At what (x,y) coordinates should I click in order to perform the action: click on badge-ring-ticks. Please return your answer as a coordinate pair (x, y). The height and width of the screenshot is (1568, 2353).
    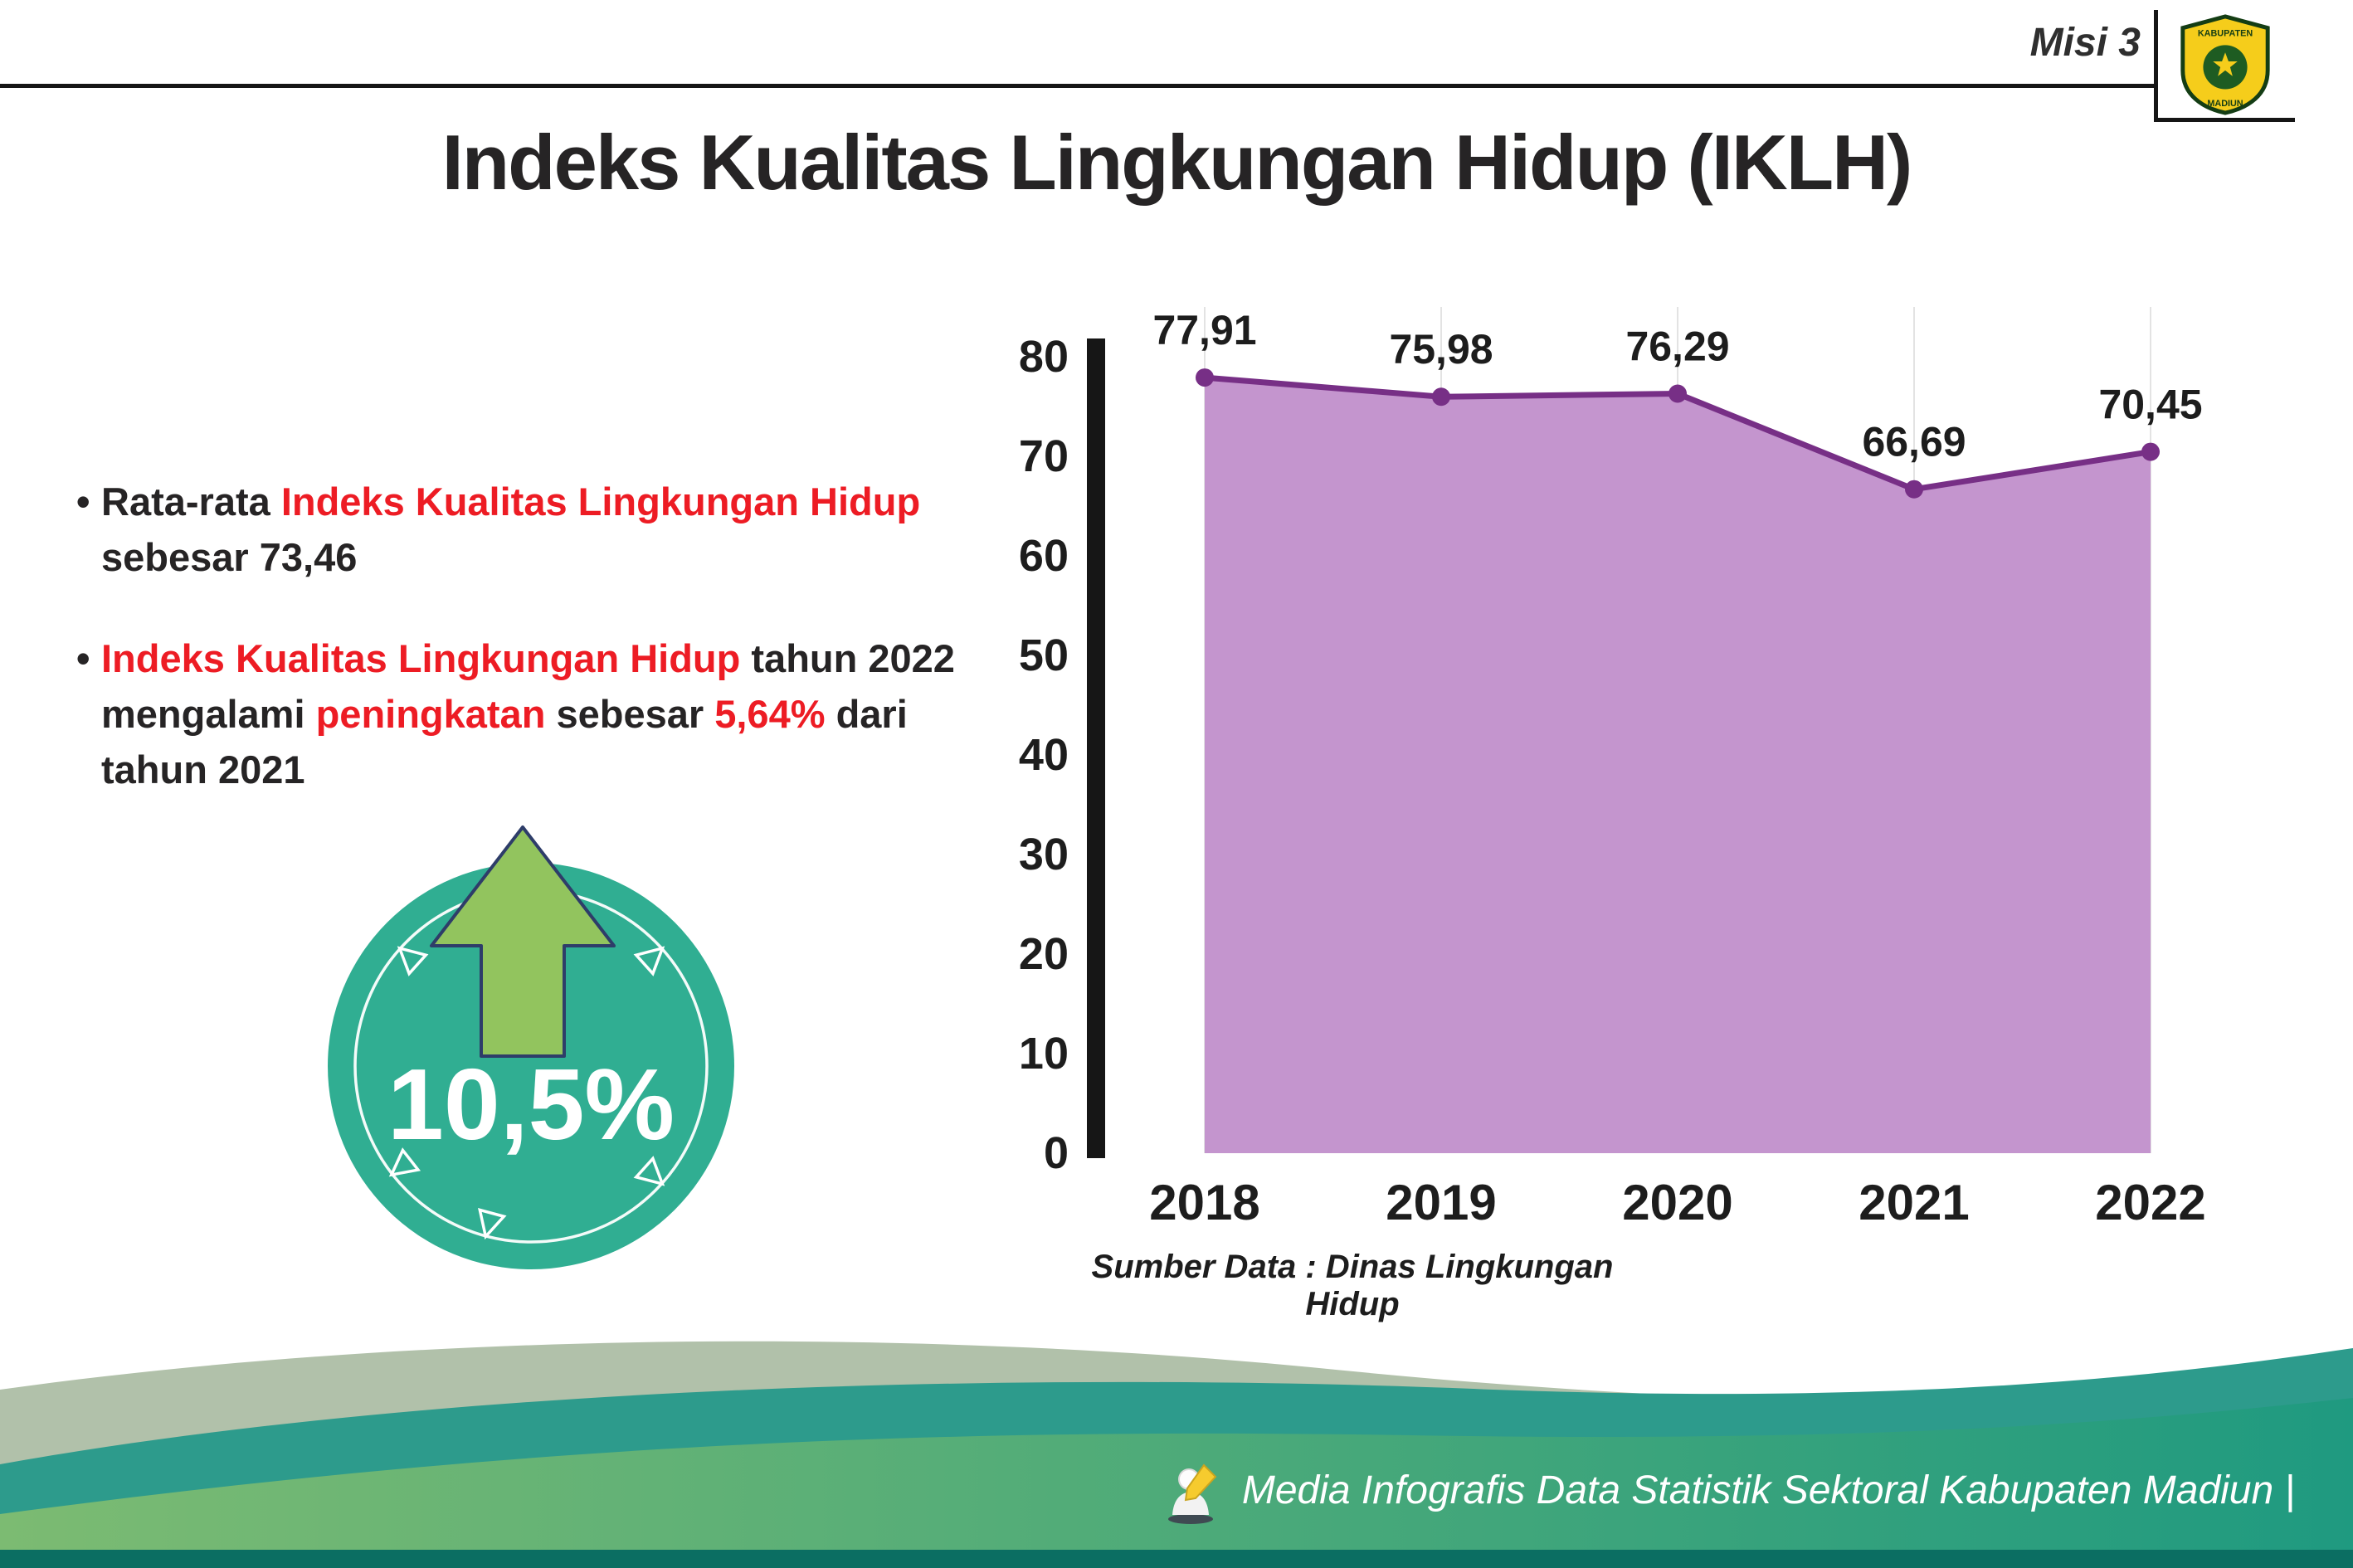
    Looking at the image, I should click on (526, 1093).